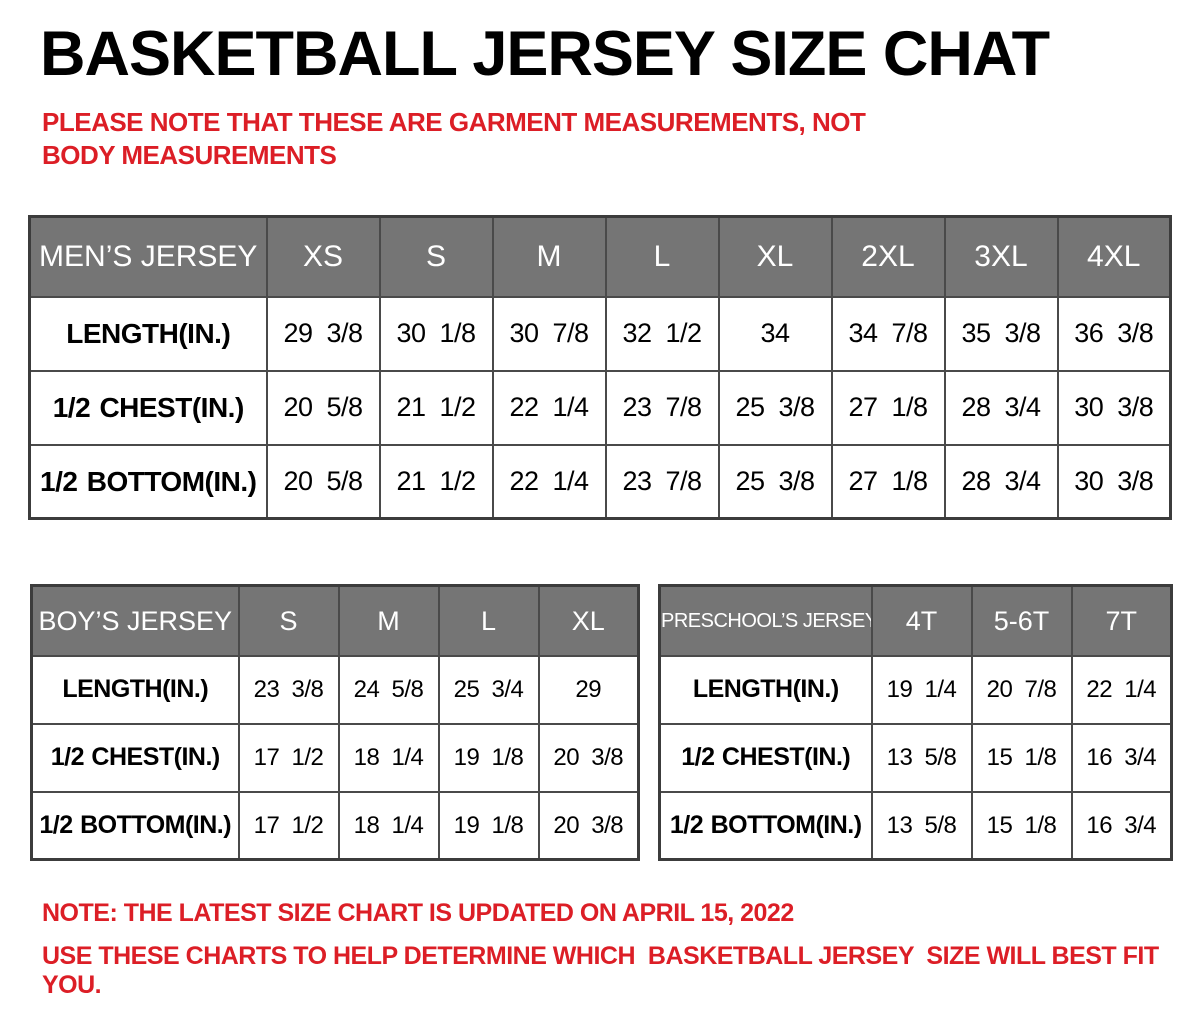 The height and width of the screenshot is (1029, 1200). I want to click on size-value-cell: 24 5/8, so click(388, 689).